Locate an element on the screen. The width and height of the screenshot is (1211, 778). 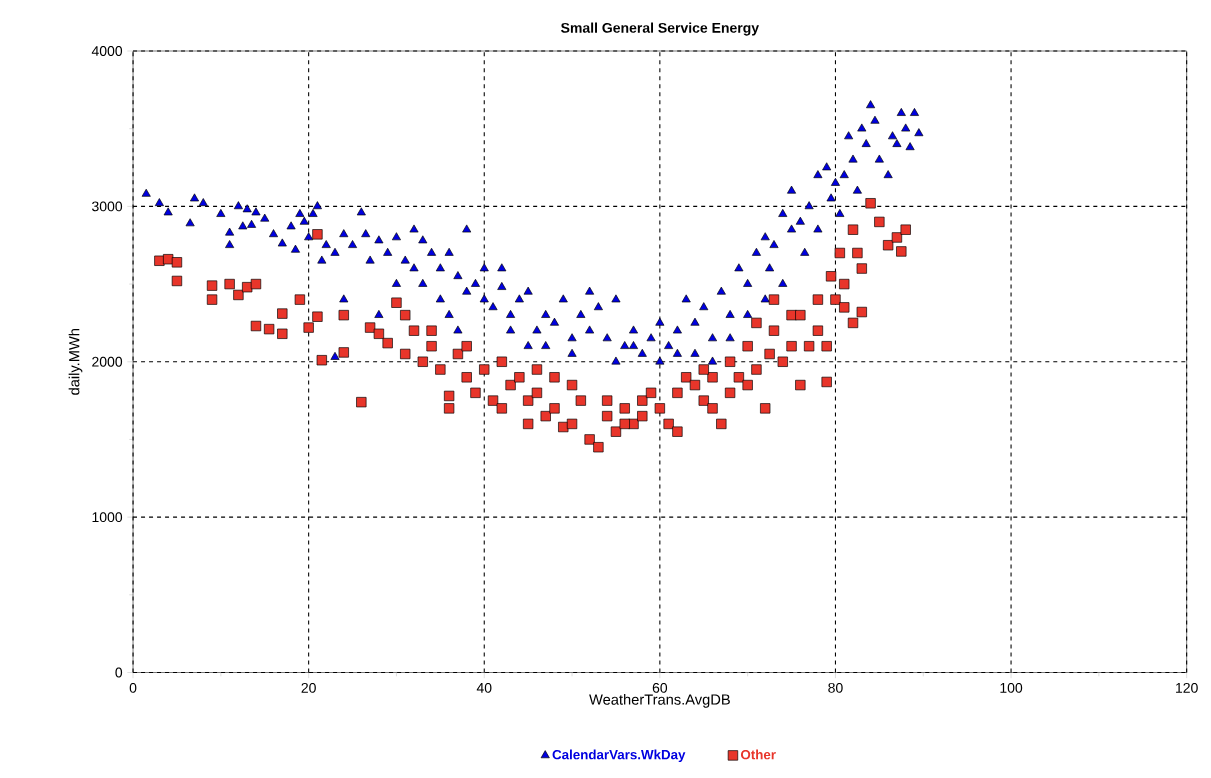
chart-title: Small General Service Energy is located at coordinates (660, 29).